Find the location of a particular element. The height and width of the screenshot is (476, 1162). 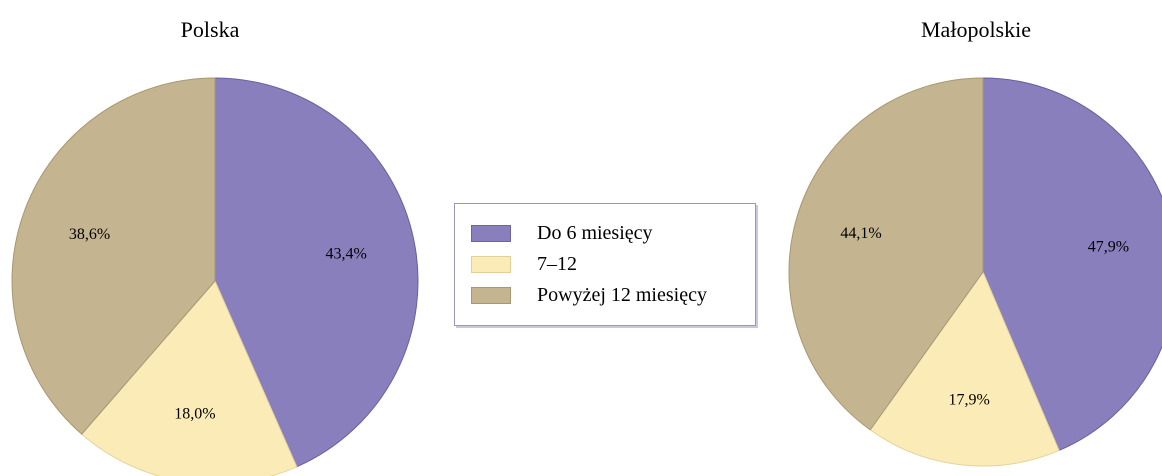

legend-item-powyzej-12-miesiecy: Powyżej 12 miesięcy is located at coordinates (605, 295).